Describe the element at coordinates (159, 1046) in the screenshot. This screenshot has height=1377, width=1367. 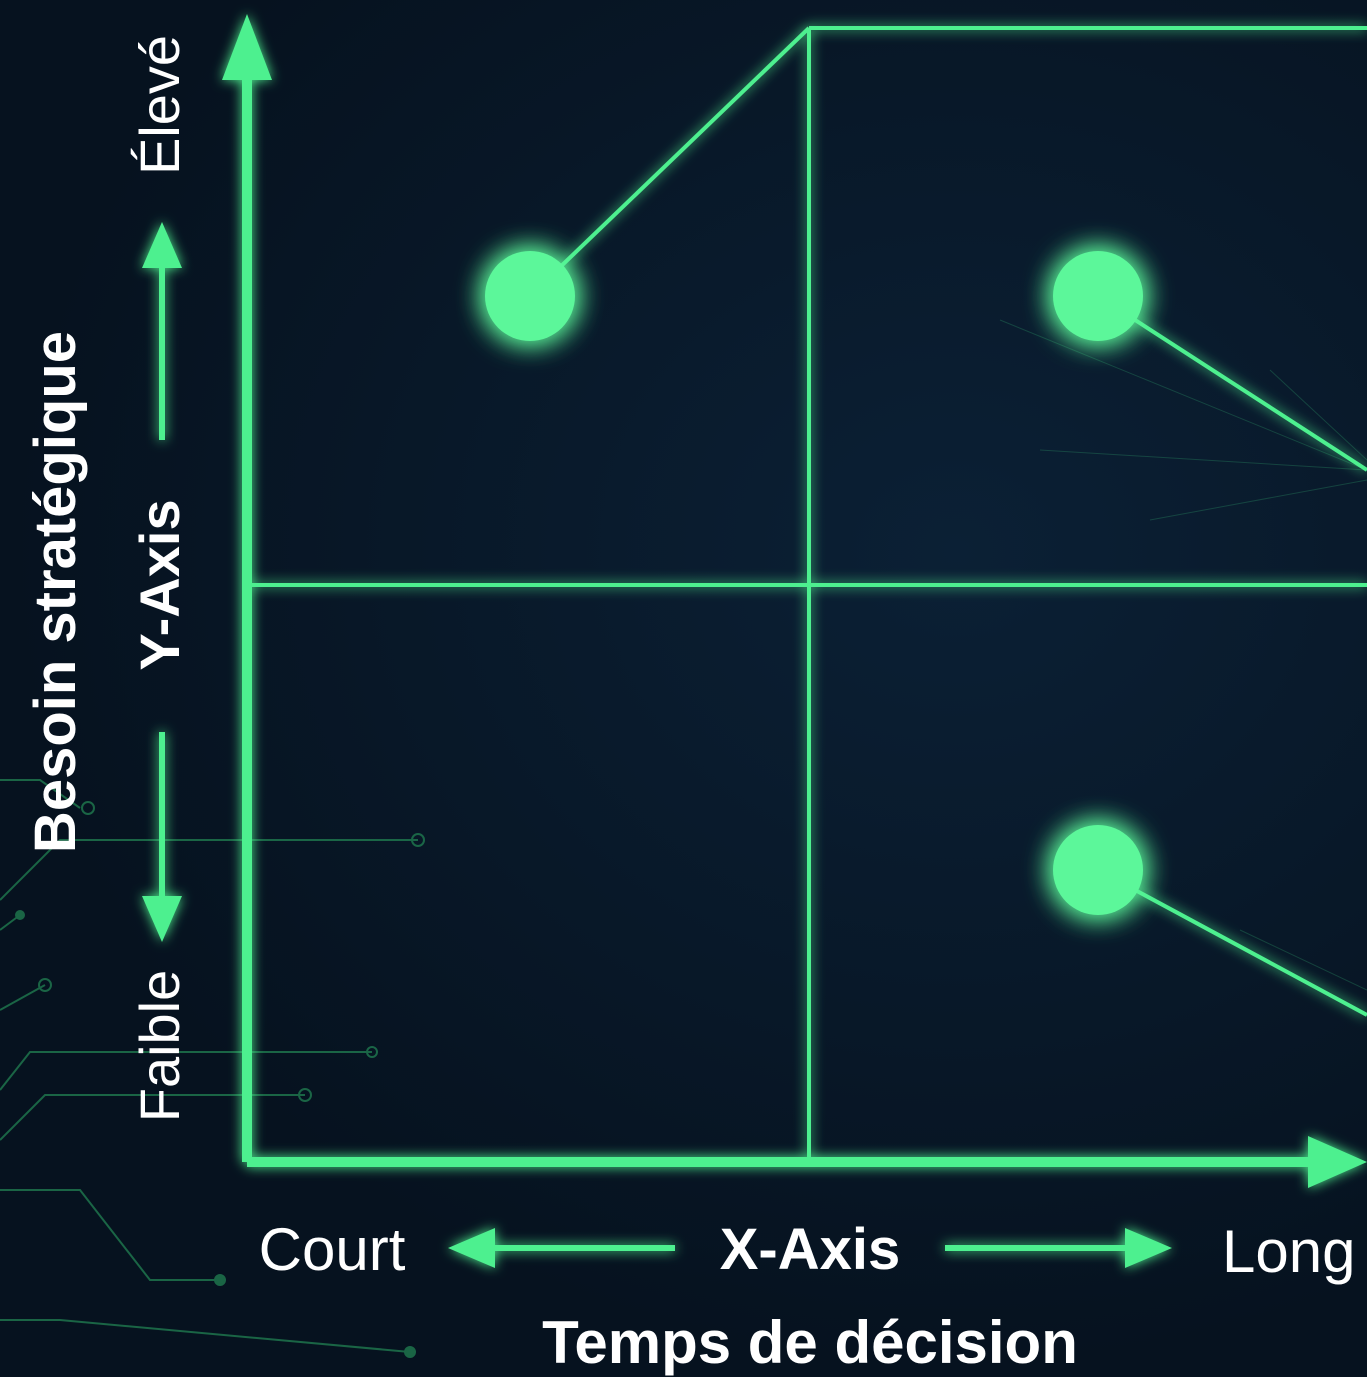
I see `y-axis-low-label: Faible` at that location.